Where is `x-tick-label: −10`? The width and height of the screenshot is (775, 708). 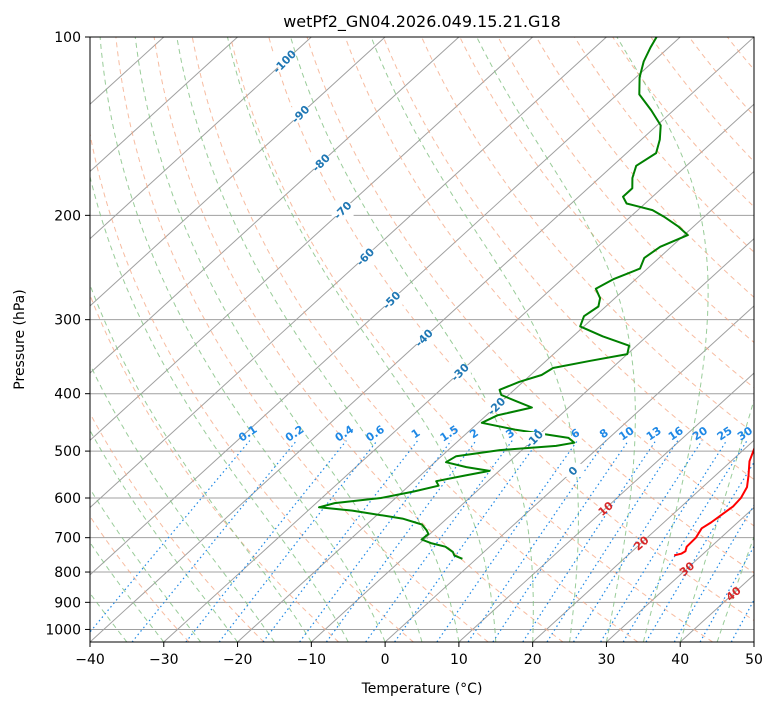 x-tick-label: −10 is located at coordinates (312, 660).